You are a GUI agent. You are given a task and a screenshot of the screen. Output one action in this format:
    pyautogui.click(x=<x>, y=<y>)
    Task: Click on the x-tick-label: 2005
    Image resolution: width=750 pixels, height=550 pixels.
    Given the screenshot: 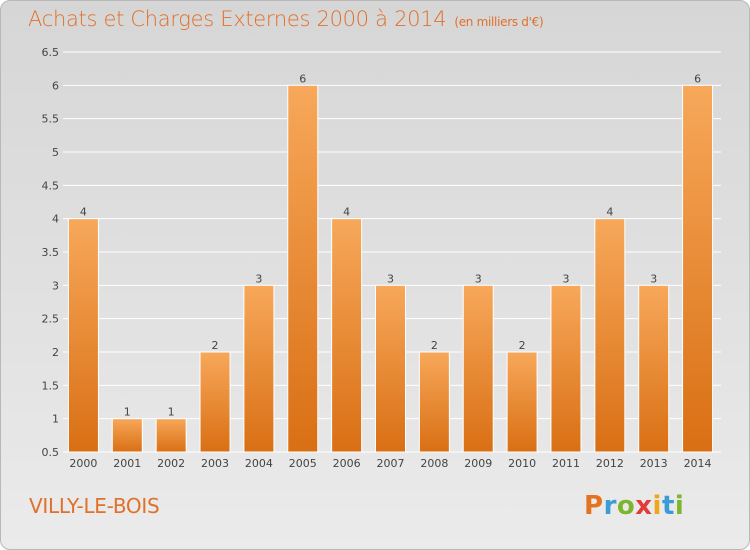 What is the action you would take?
    pyautogui.click(x=303, y=463)
    